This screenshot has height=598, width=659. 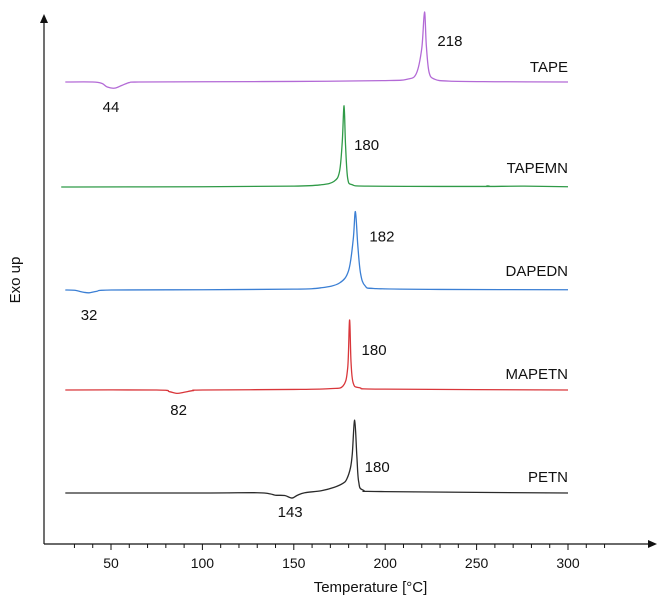 What do you see at coordinates (317, 50) in the screenshot?
I see `series-line-tape` at bounding box center [317, 50].